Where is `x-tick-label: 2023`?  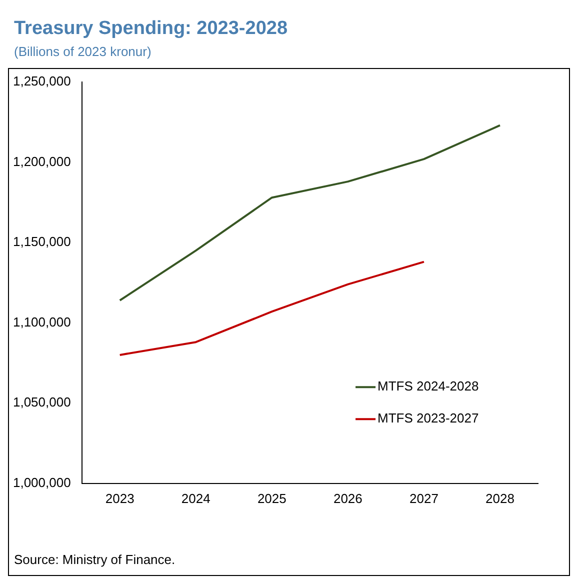
x-tick-label: 2023 is located at coordinates (119, 498).